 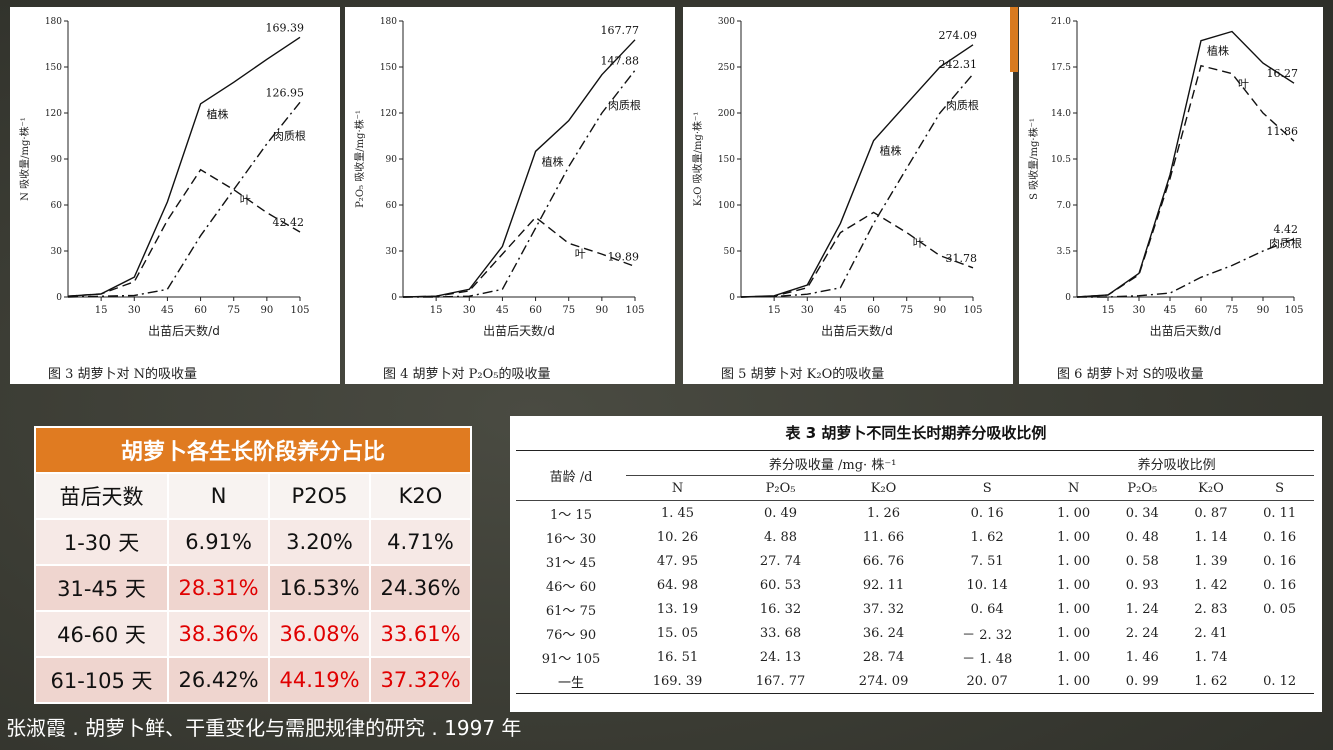 What do you see at coordinates (1176, 463) in the screenshot?
I see `group-header: 养分吸收比例` at bounding box center [1176, 463].